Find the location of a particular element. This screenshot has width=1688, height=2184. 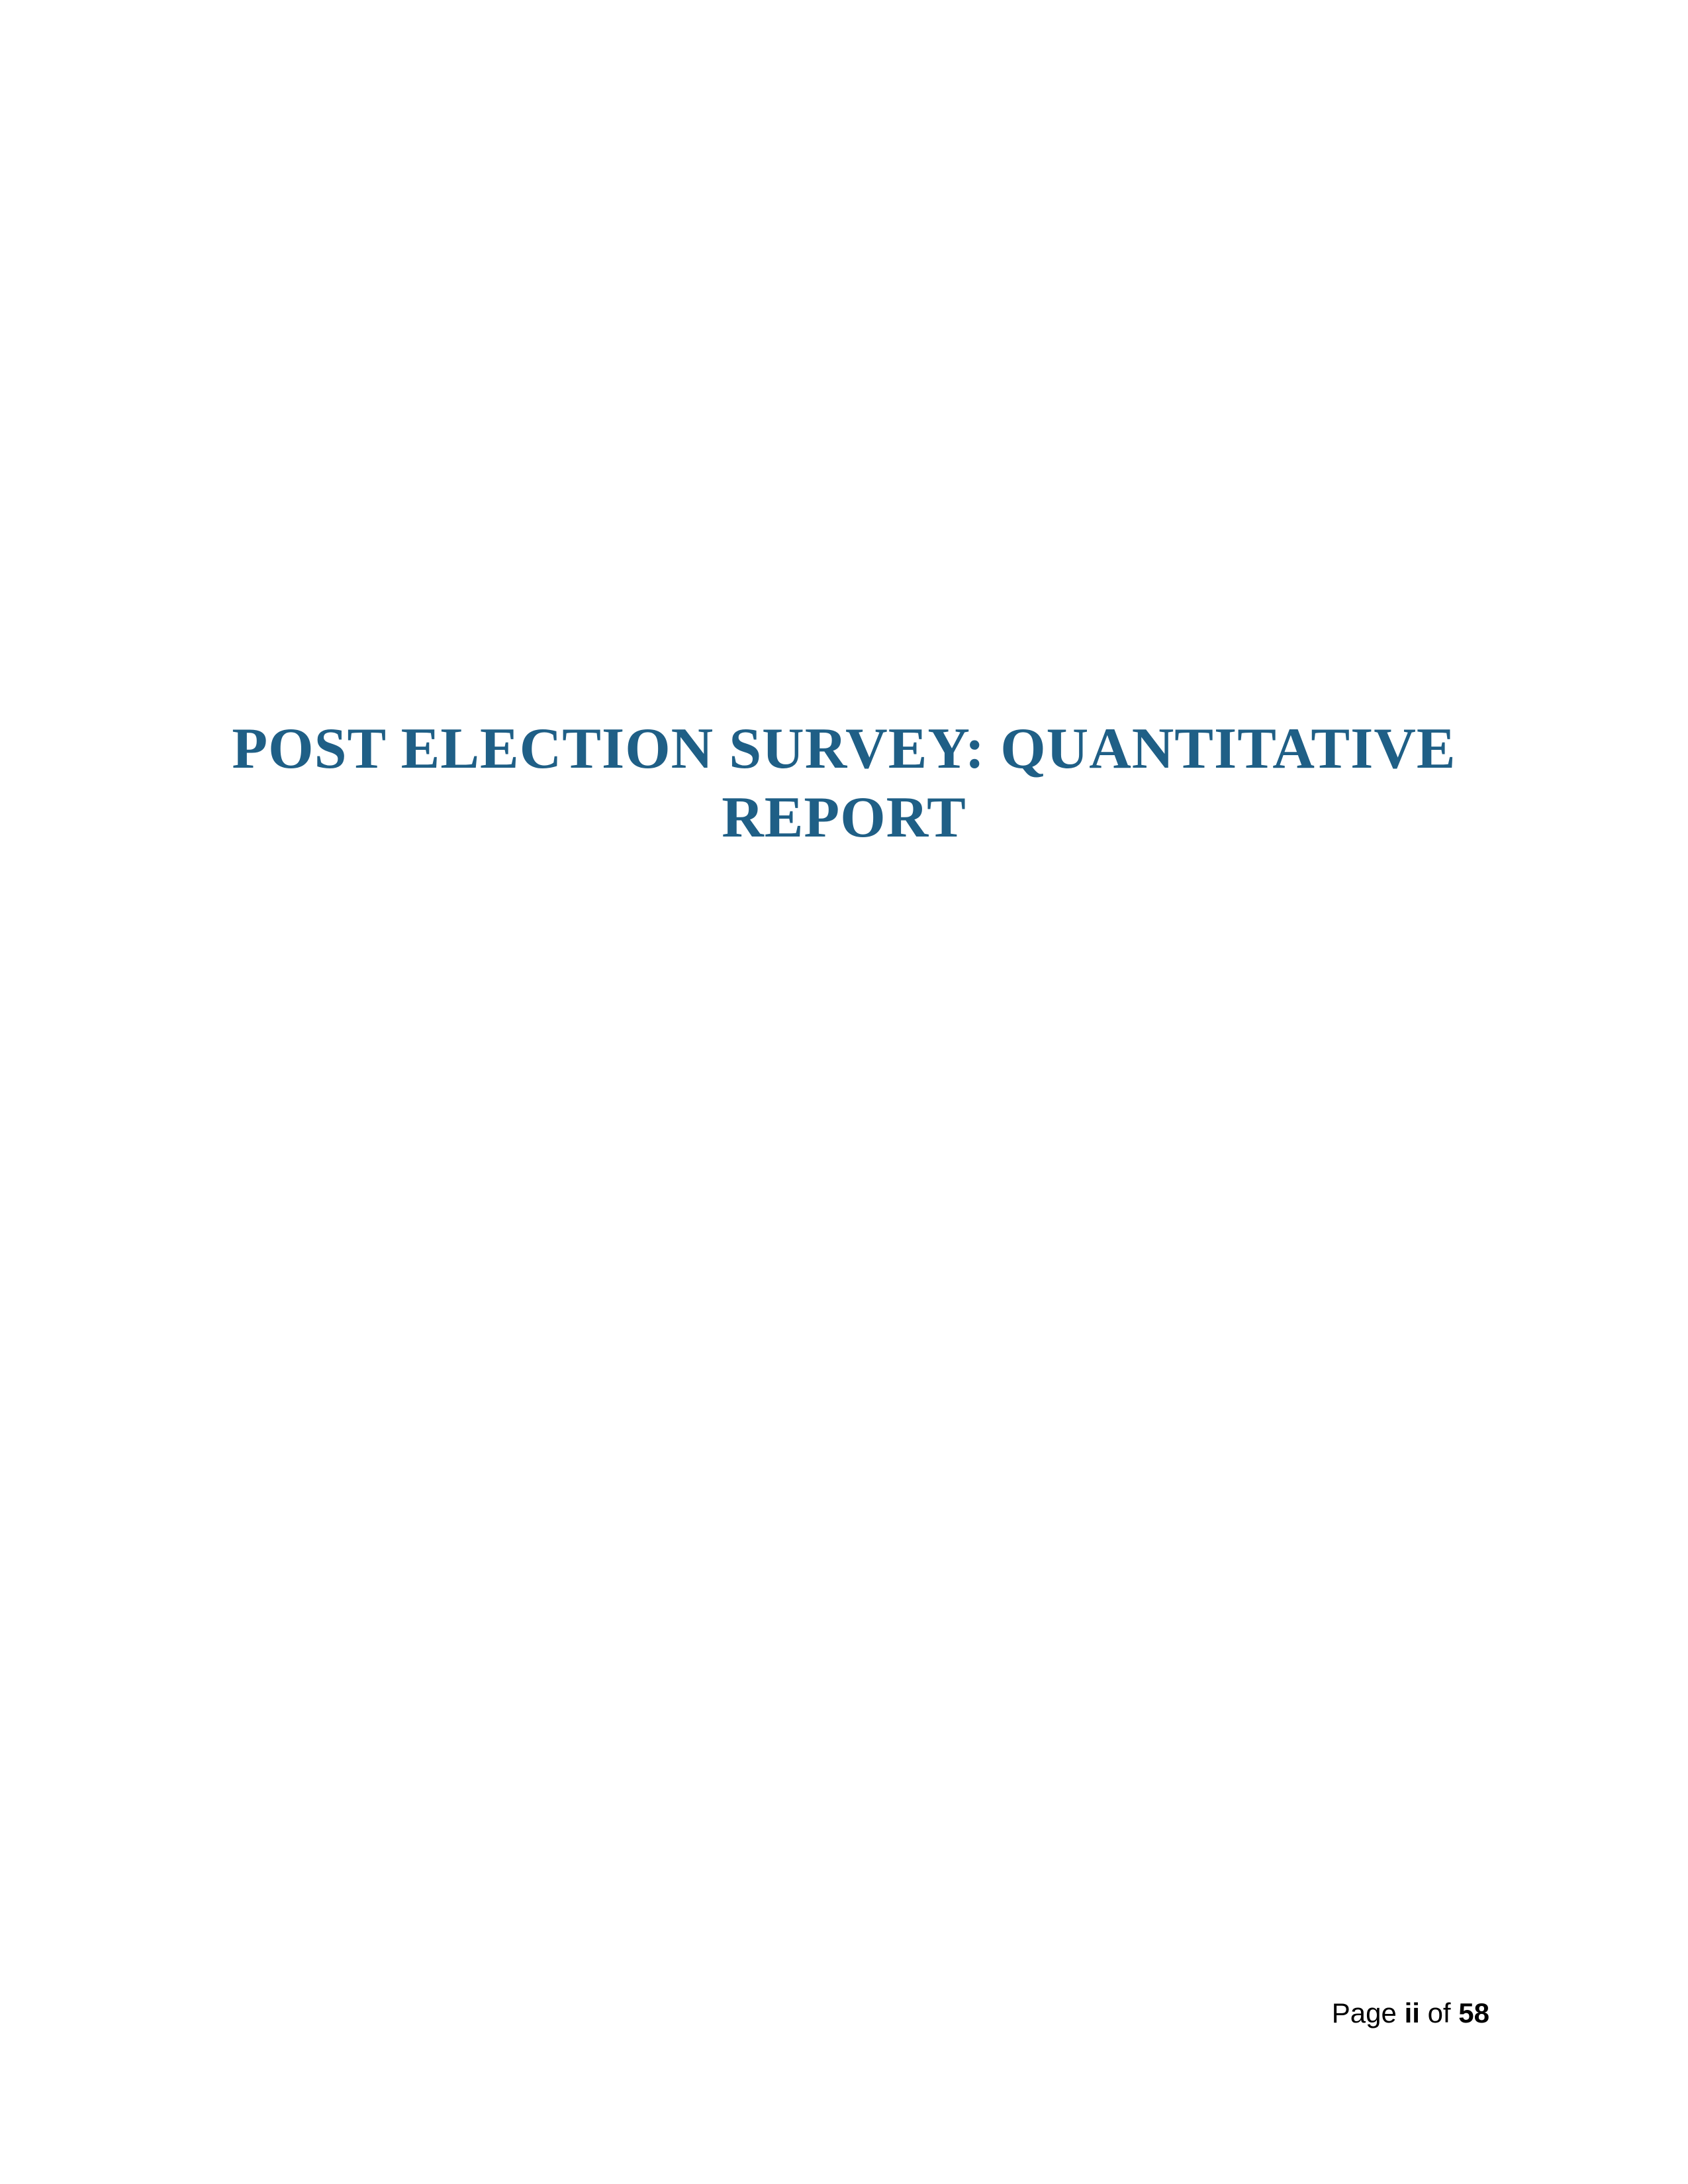

of-label: of is located at coordinates (1439, 2013).